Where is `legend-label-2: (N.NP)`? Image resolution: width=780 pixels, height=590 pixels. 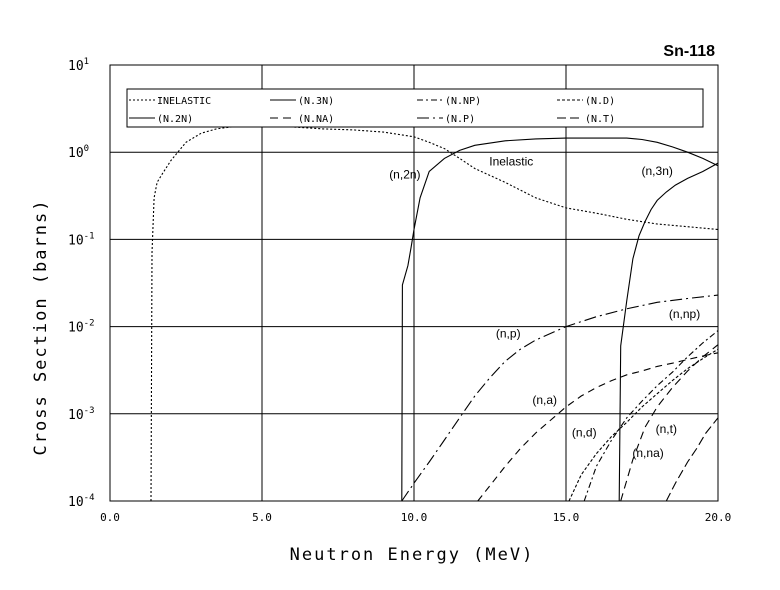 legend-label-2: (N.NP) is located at coordinates (463, 101).